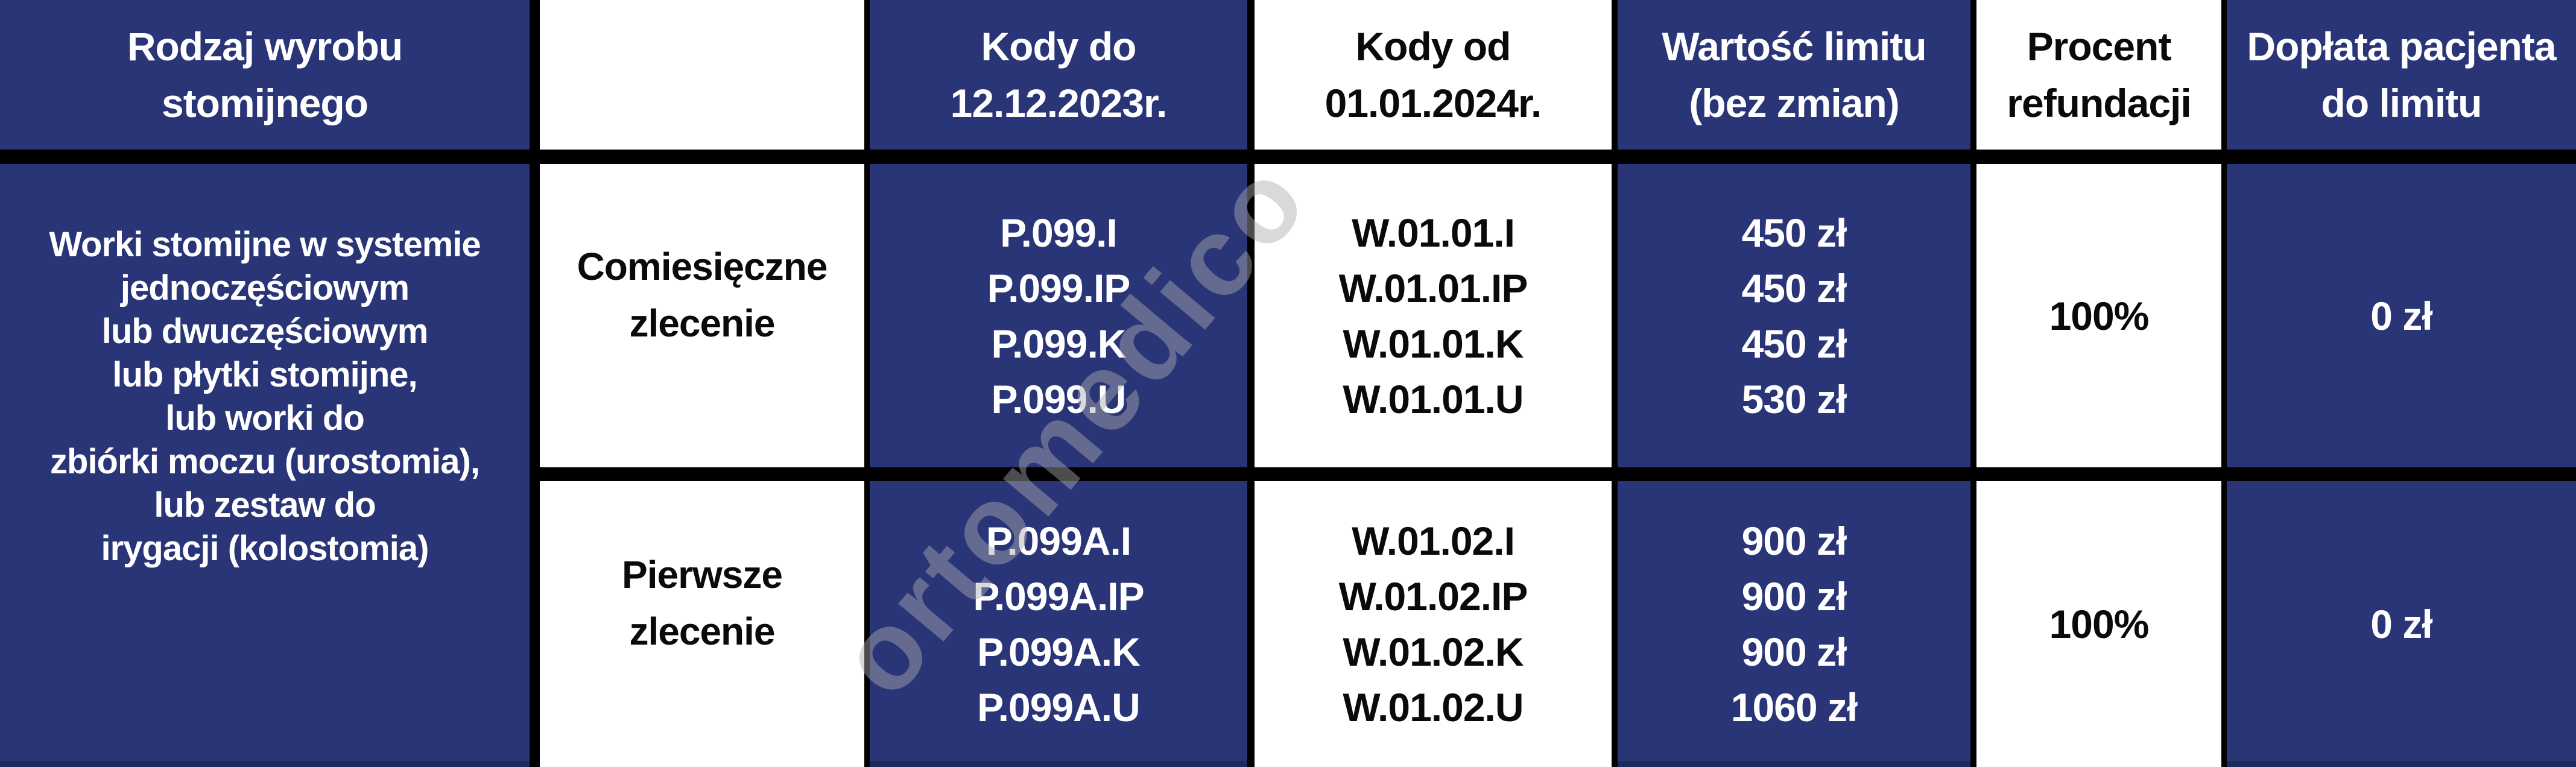  Describe the element at coordinates (2401, 624) in the screenshot. I see `cell-patient-copay-row2: 0 zł` at that location.